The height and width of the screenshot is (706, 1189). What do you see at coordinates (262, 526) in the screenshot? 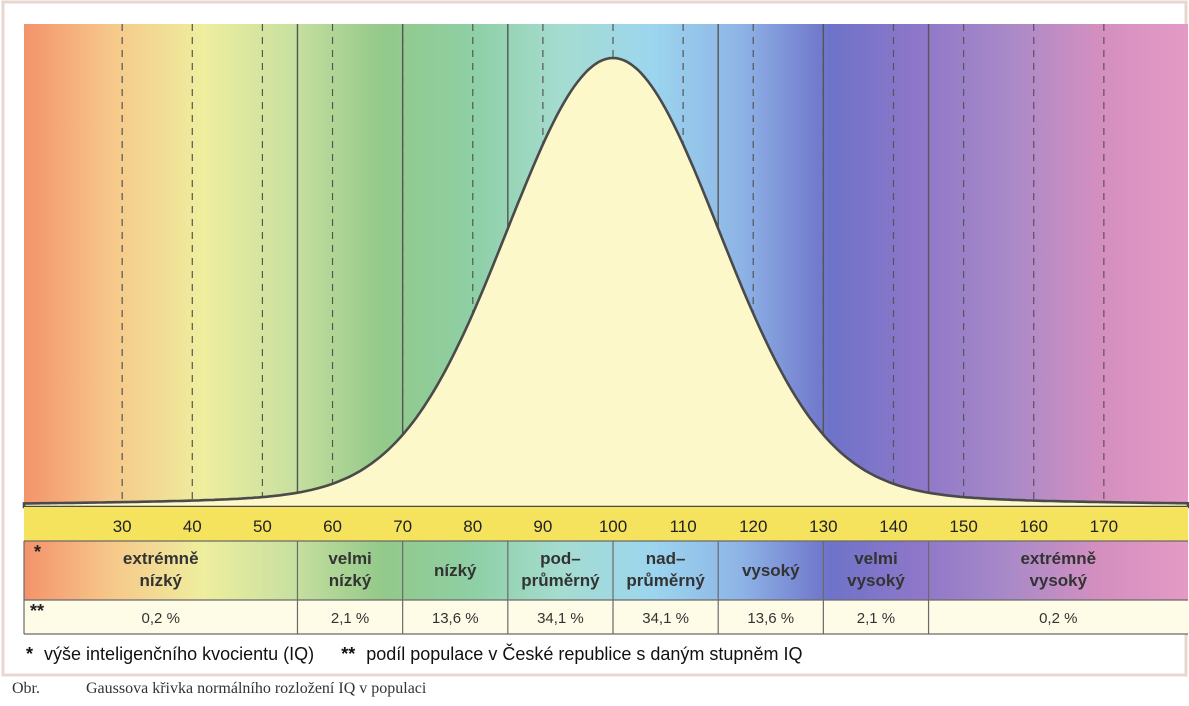
I see `x-tick-label: 50` at bounding box center [262, 526].